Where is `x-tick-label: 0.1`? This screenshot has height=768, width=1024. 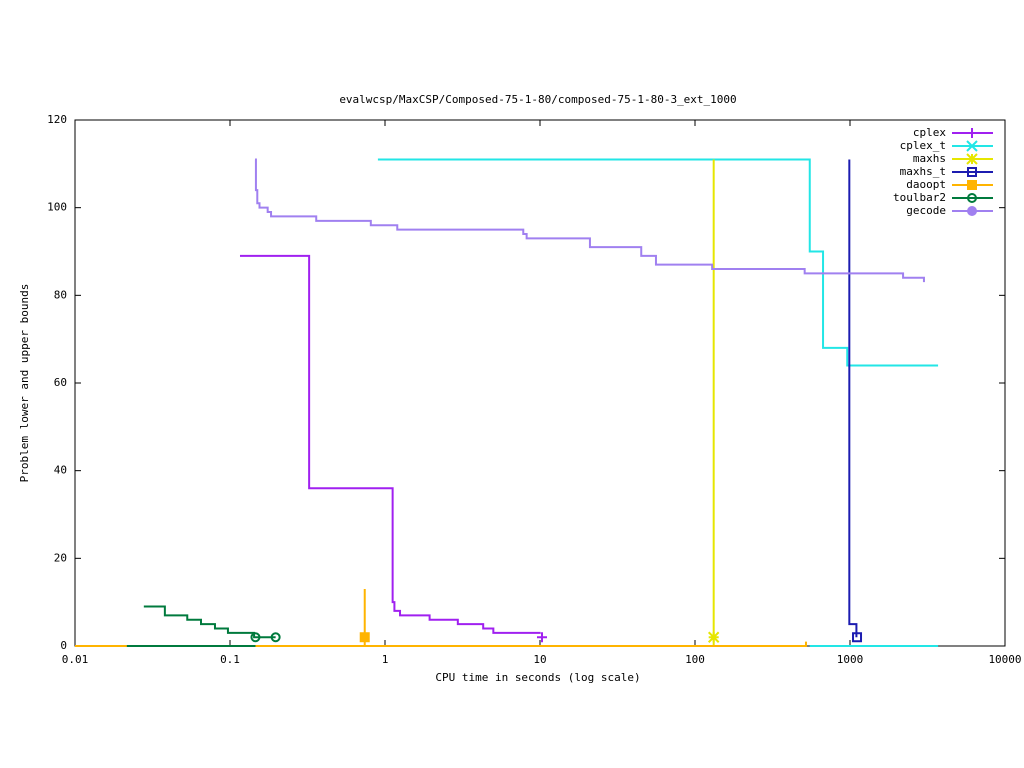
x-tick-label: 0.1 is located at coordinates (230, 659).